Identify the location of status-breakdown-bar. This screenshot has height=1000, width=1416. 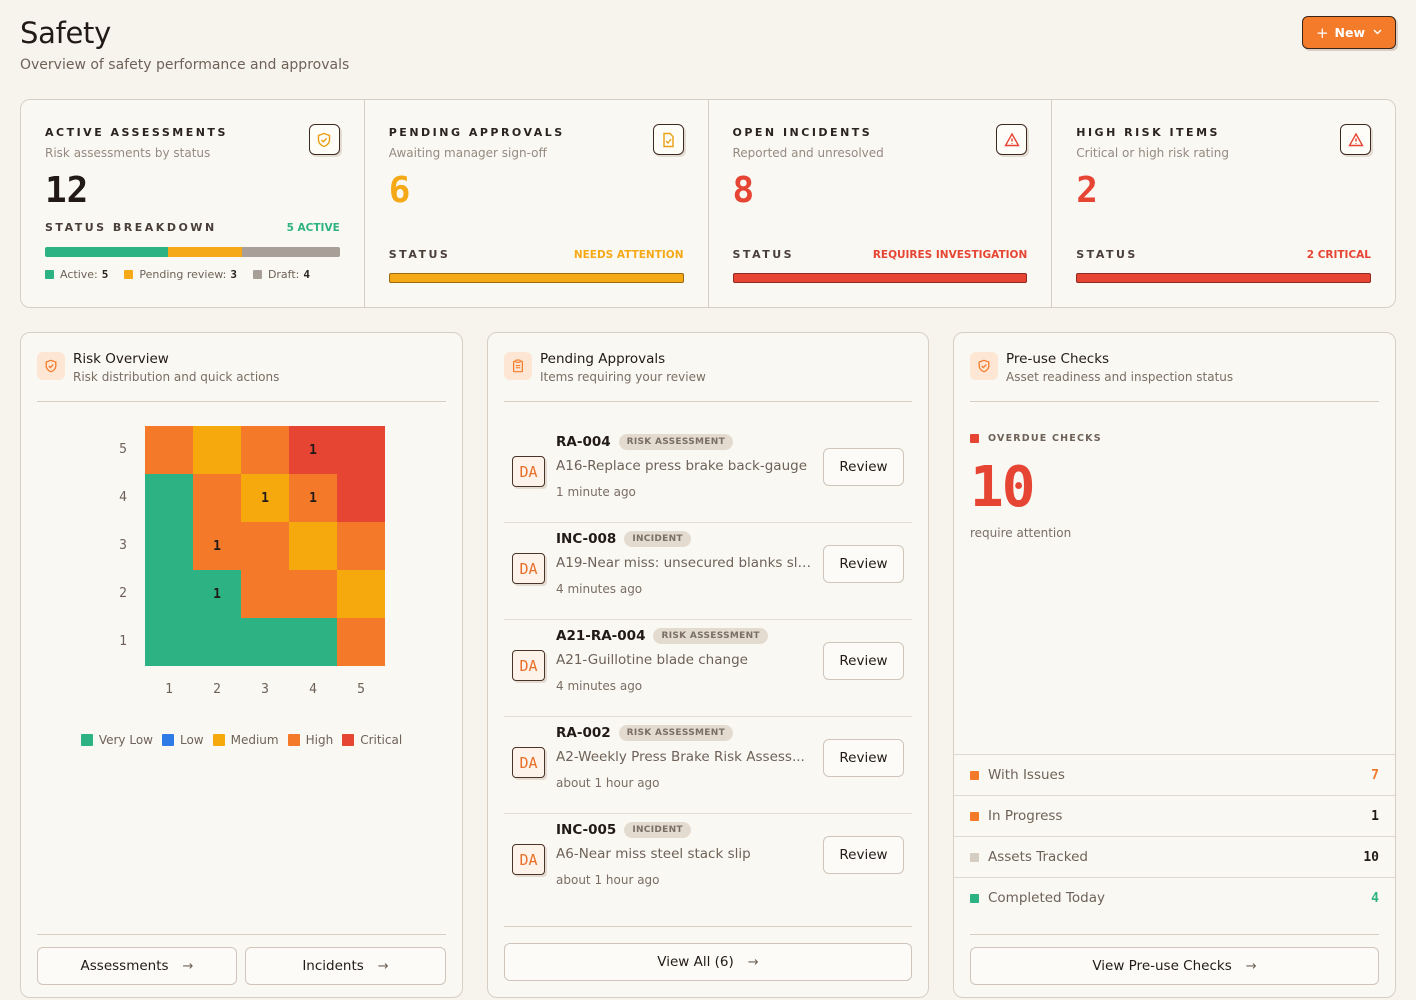
(192, 252).